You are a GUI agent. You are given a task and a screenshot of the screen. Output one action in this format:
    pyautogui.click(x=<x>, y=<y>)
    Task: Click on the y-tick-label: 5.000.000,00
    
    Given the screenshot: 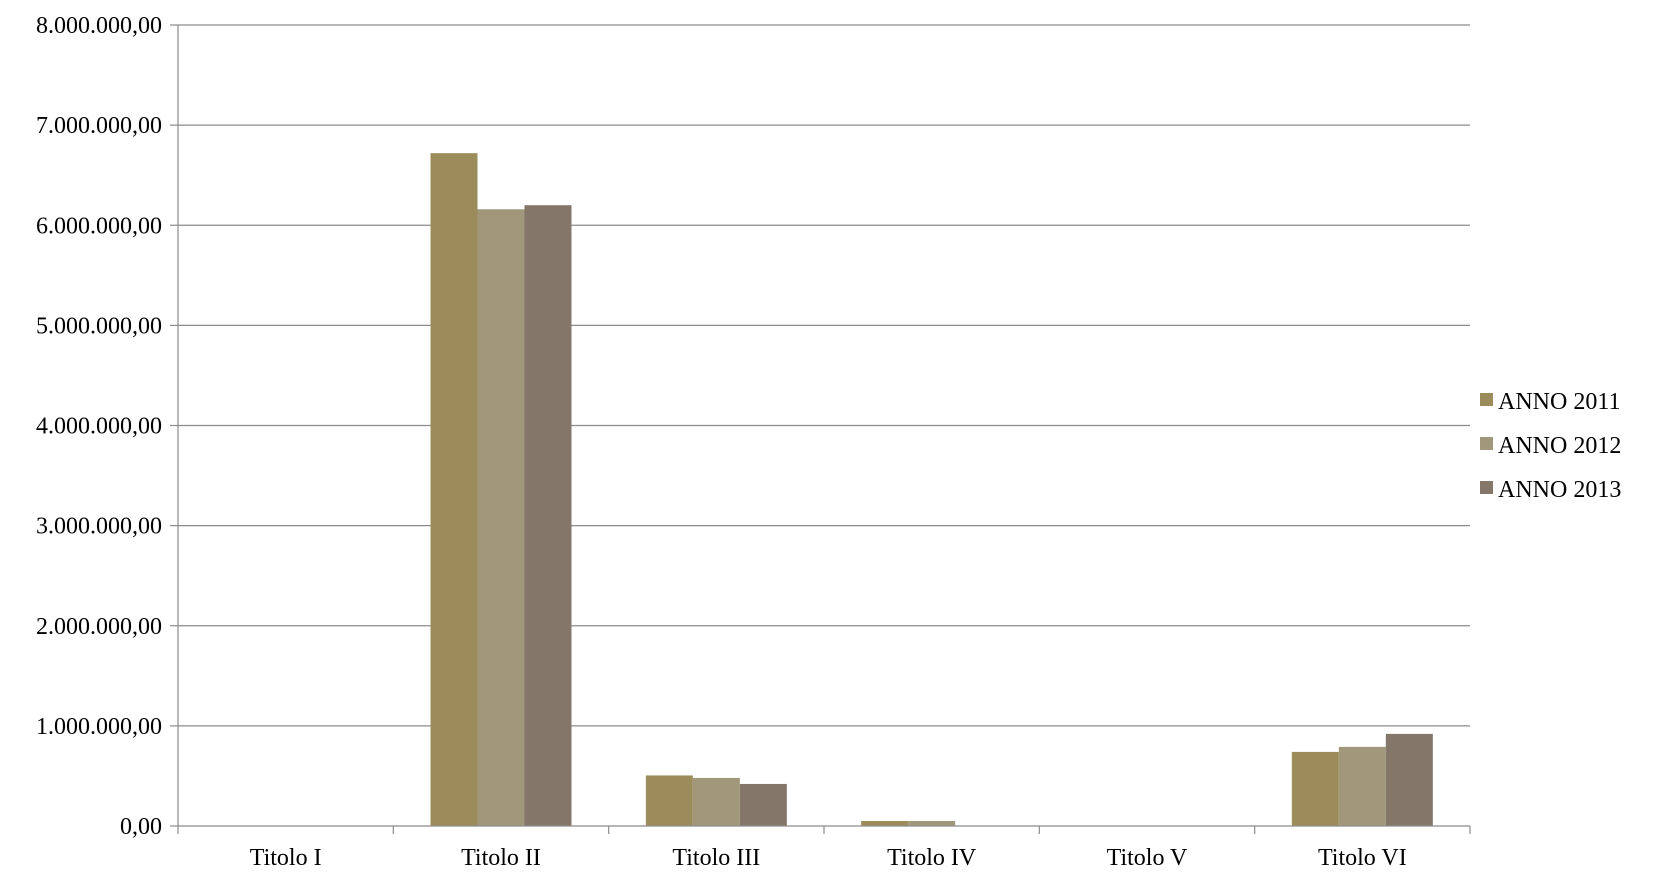 What is the action you would take?
    pyautogui.click(x=99, y=326)
    